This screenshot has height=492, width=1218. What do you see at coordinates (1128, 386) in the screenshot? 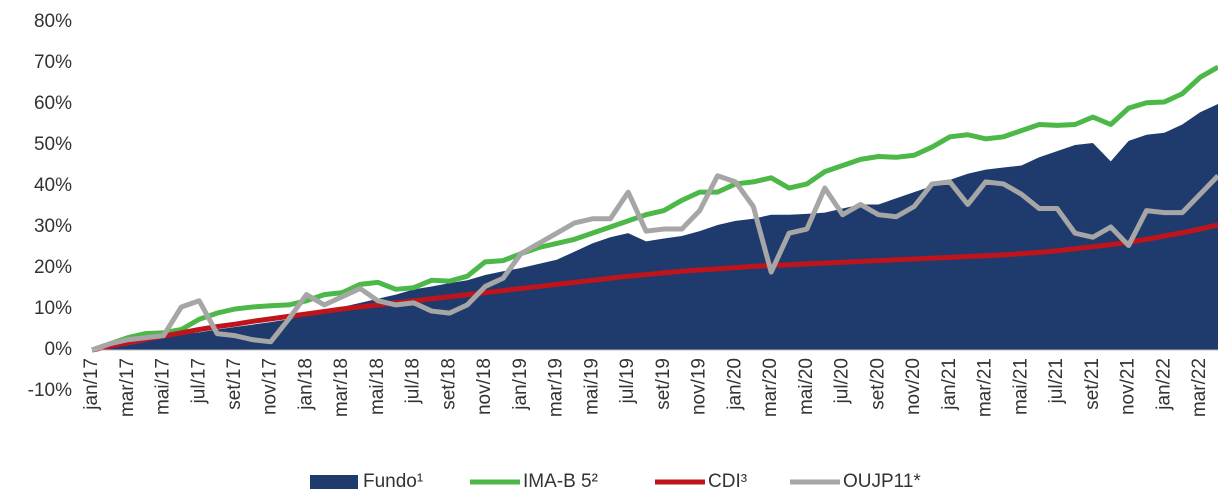
I see `x-tick-label: nov/21` at bounding box center [1128, 386].